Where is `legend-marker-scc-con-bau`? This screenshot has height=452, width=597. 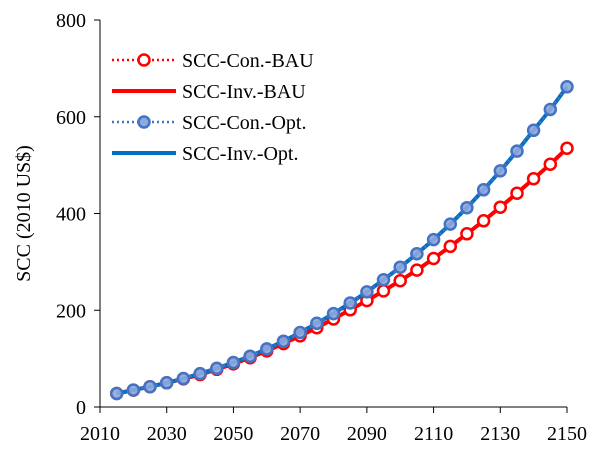
legend-marker-scc-con-bau is located at coordinates (144, 60).